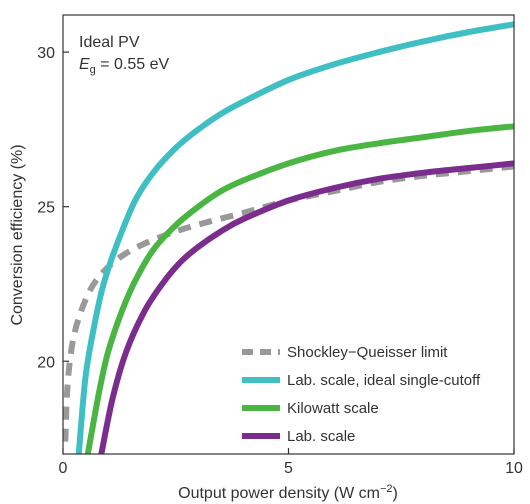 The height and width of the screenshot is (504, 530). I want to click on eg-symbol: E, so click(84, 64).